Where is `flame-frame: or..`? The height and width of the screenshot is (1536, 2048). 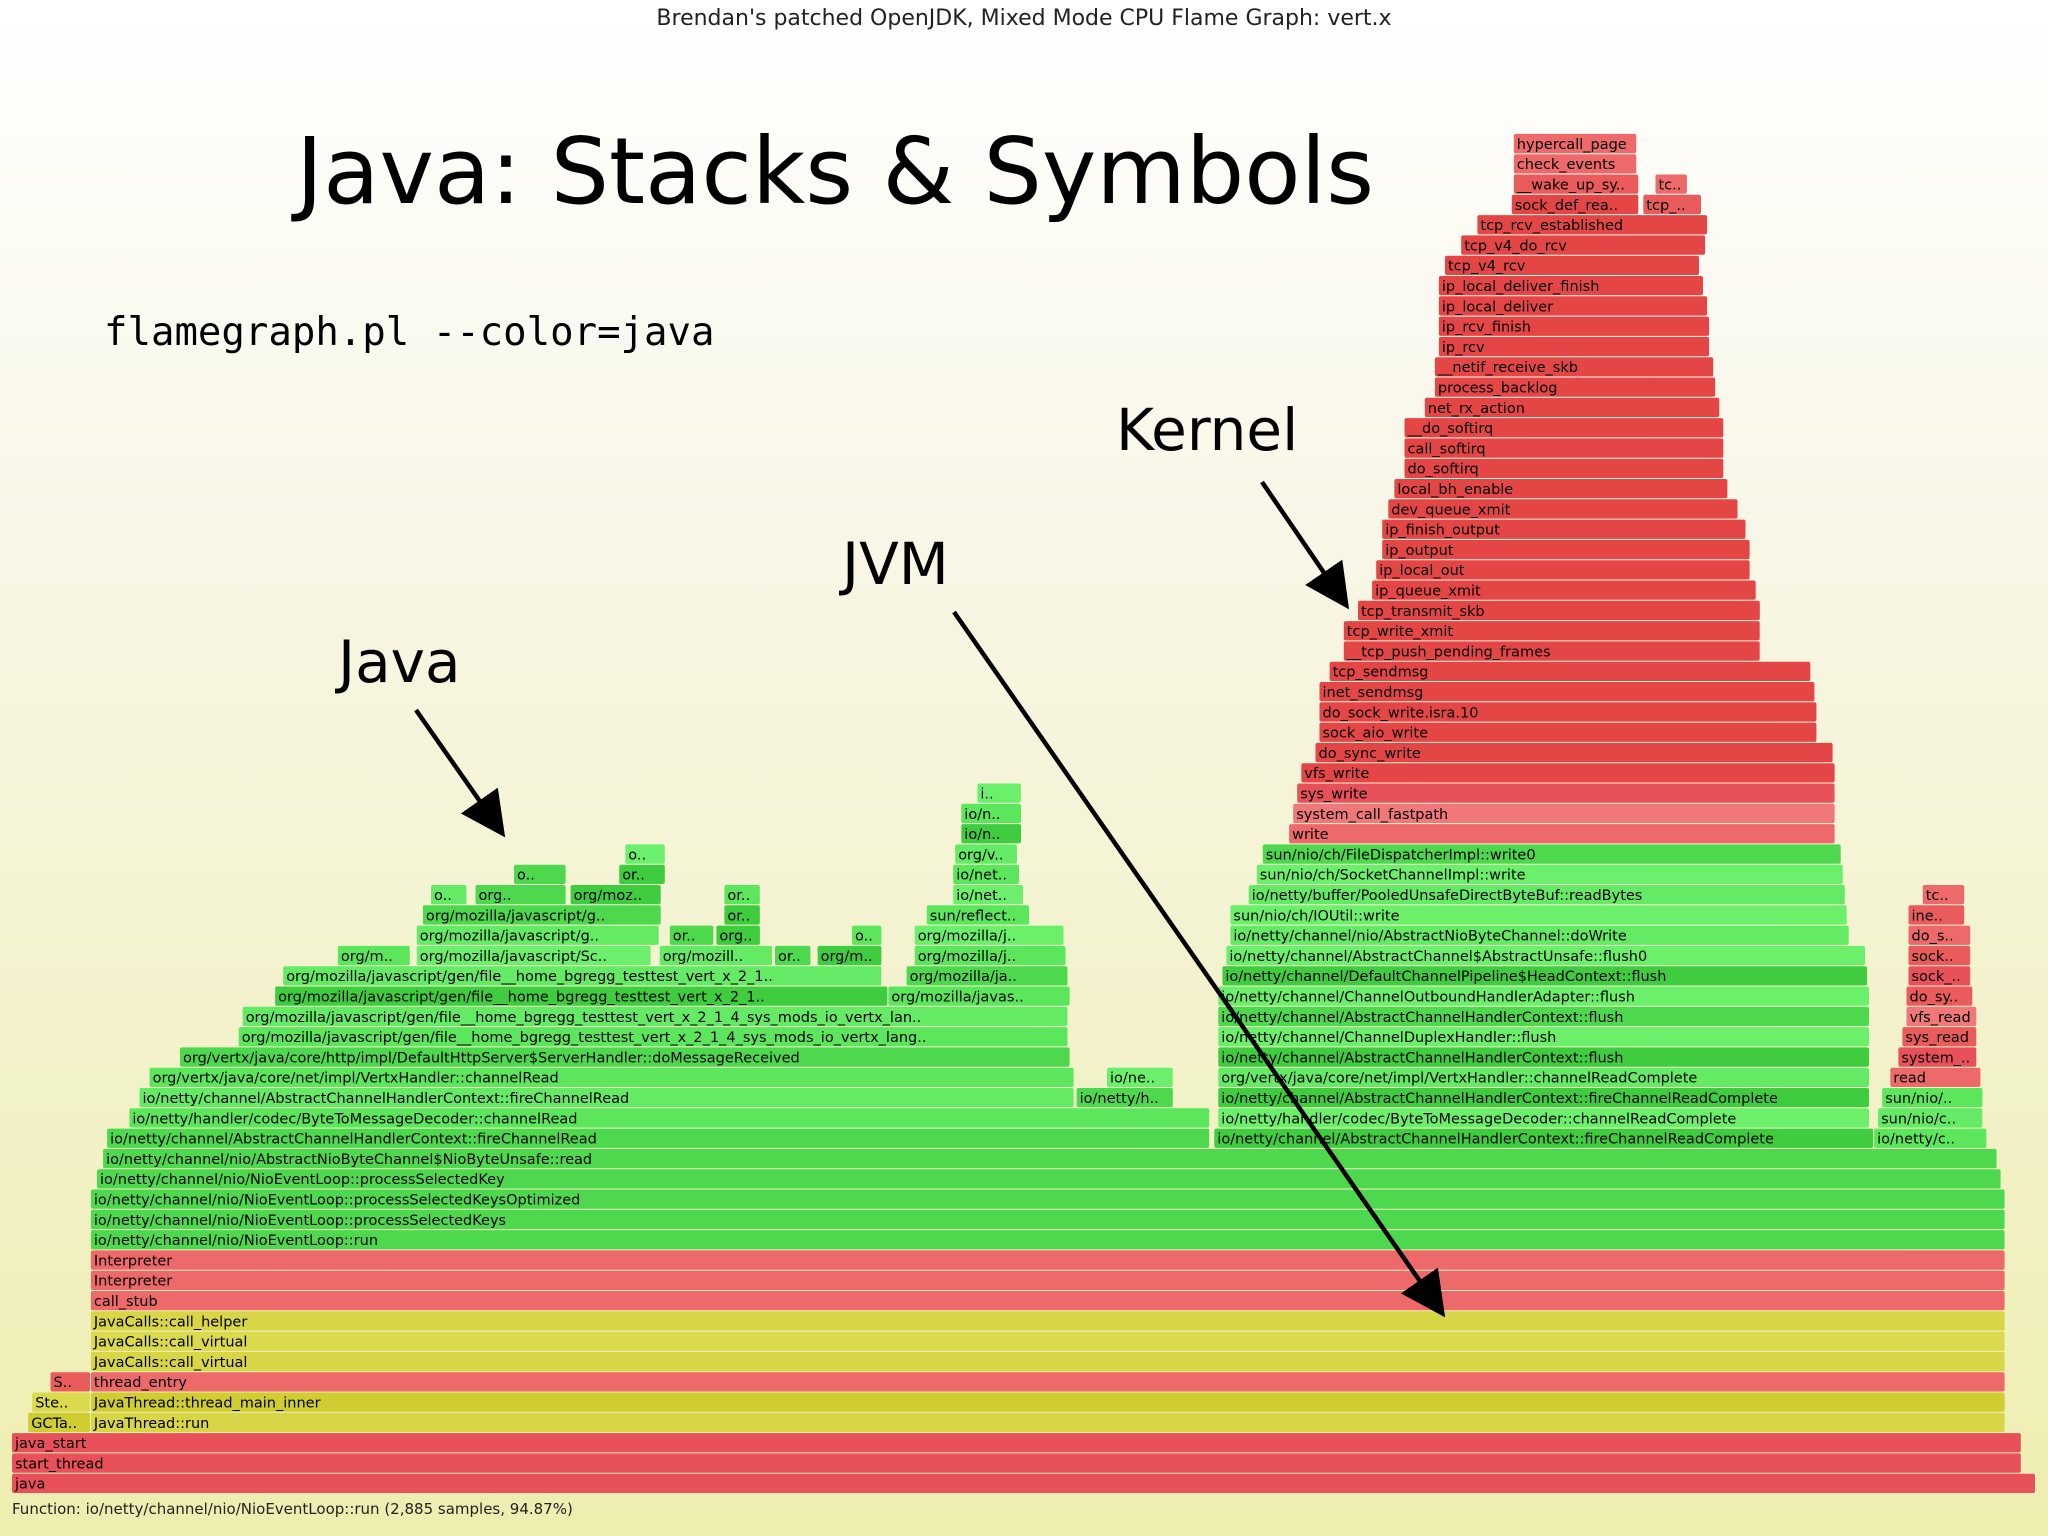 flame-frame: or.. is located at coordinates (691, 935).